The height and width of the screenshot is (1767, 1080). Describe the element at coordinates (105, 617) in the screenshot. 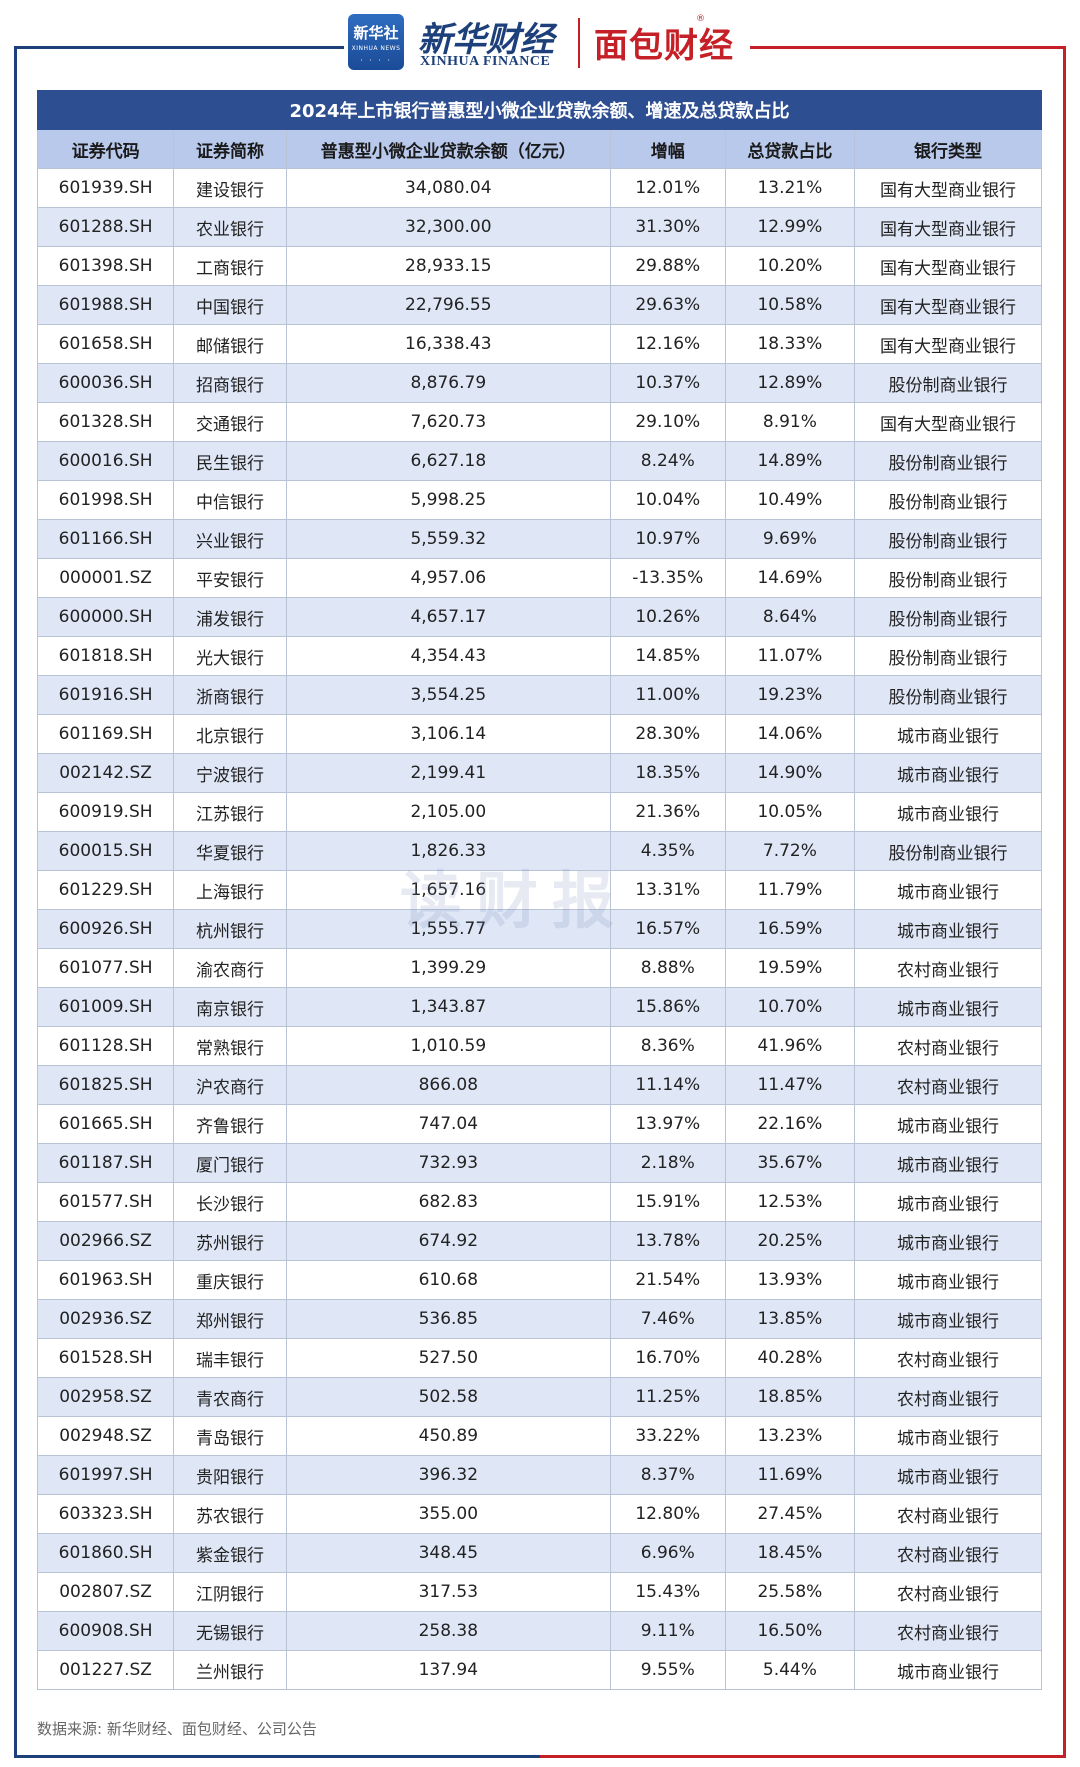

I see `stock-code-cell: 600000.SH` at that location.